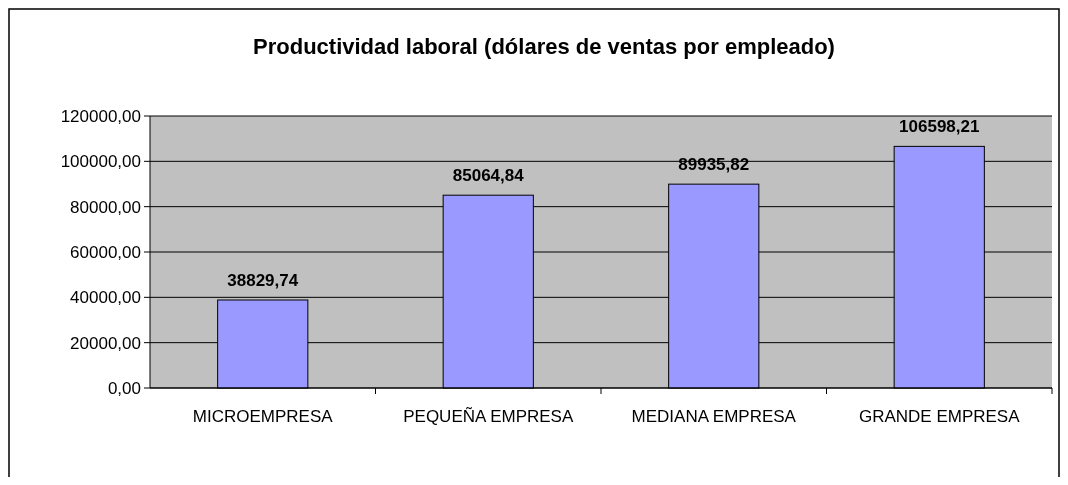 The width and height of the screenshot is (1068, 485). I want to click on data-label: 38829,74, so click(263, 280).